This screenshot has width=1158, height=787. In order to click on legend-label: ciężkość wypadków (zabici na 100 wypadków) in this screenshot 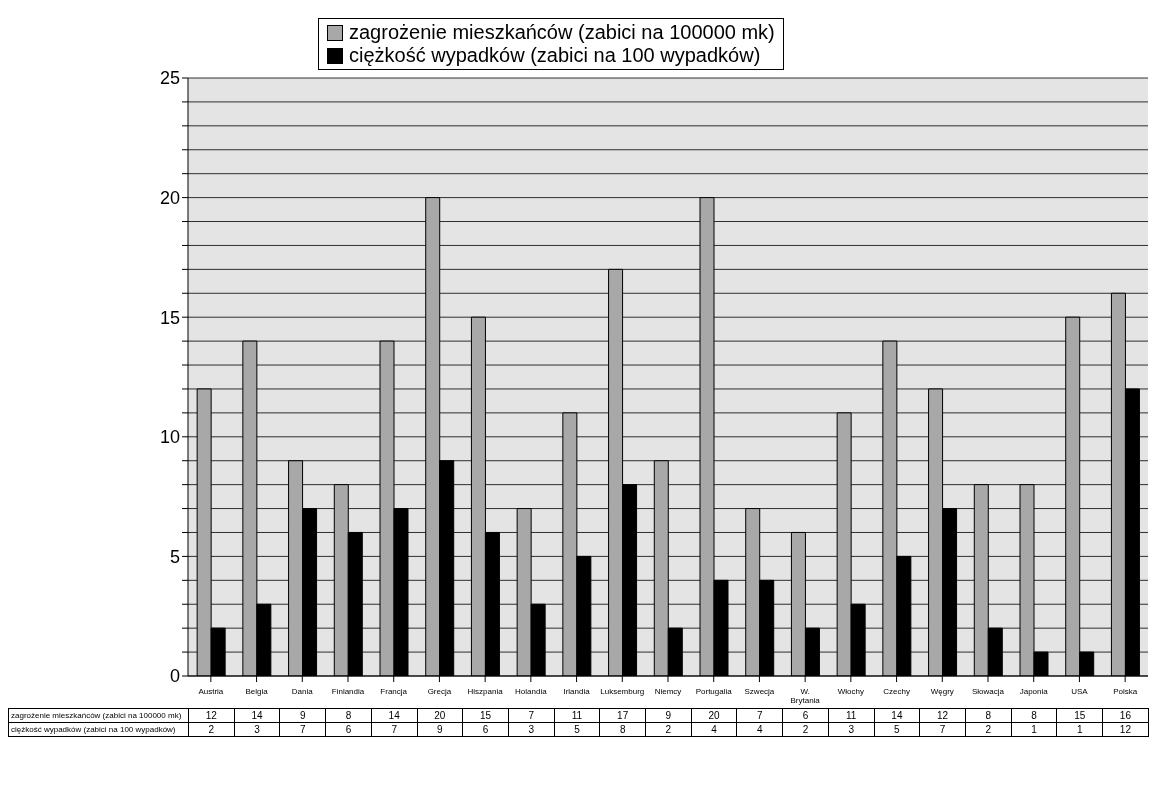, I will do `click(555, 55)`.